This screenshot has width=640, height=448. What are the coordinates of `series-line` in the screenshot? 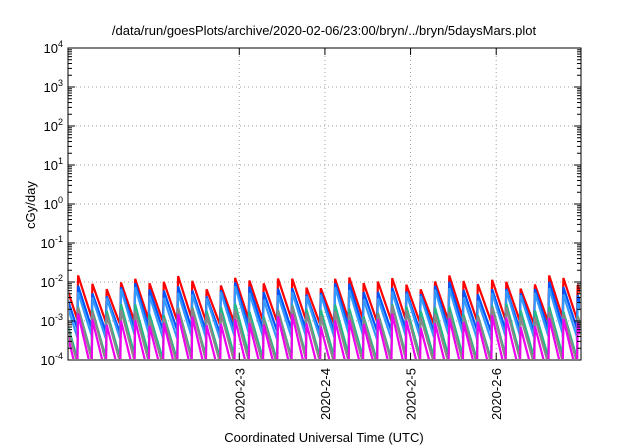 It's located at (324, 336).